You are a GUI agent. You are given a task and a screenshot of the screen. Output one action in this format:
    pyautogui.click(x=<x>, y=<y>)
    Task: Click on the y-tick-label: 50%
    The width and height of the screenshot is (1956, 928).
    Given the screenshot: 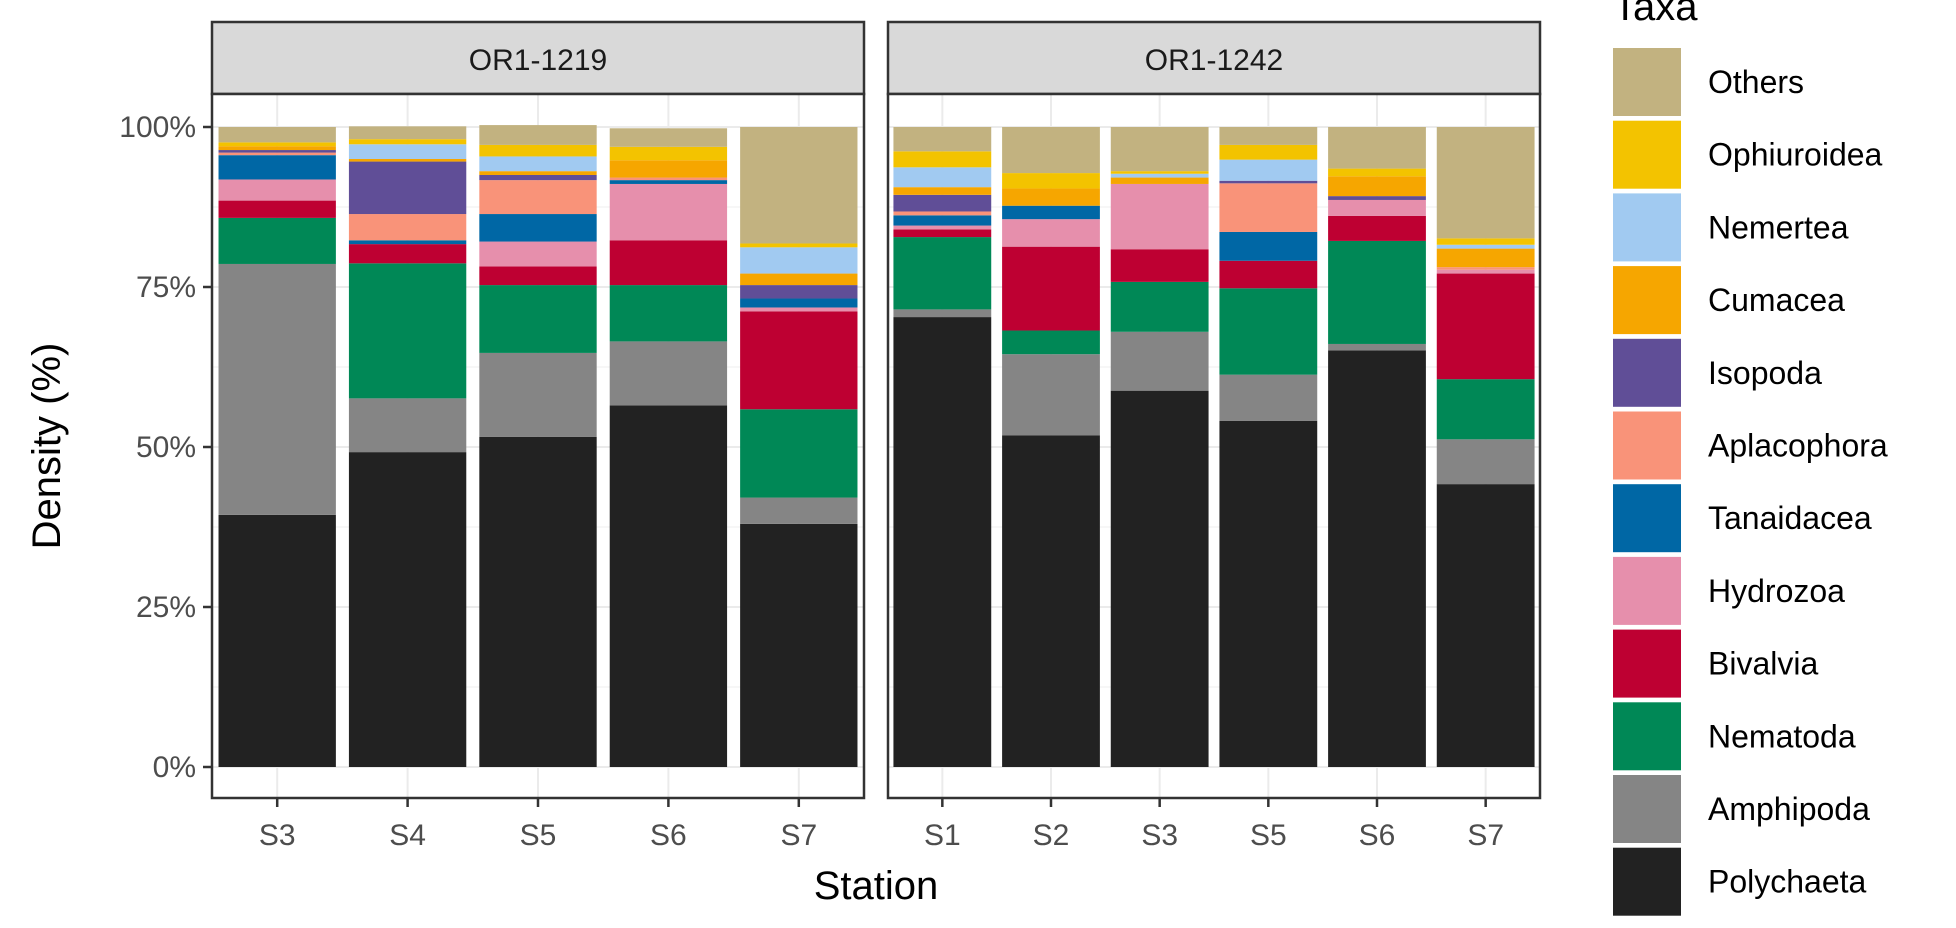 What is the action you would take?
    pyautogui.click(x=166, y=447)
    